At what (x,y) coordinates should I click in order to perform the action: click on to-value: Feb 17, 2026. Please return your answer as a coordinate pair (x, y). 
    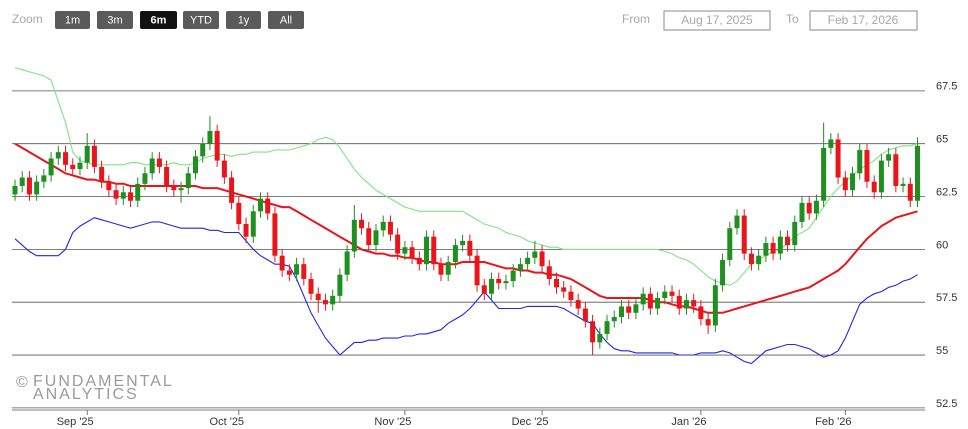
    Looking at the image, I should click on (863, 20).